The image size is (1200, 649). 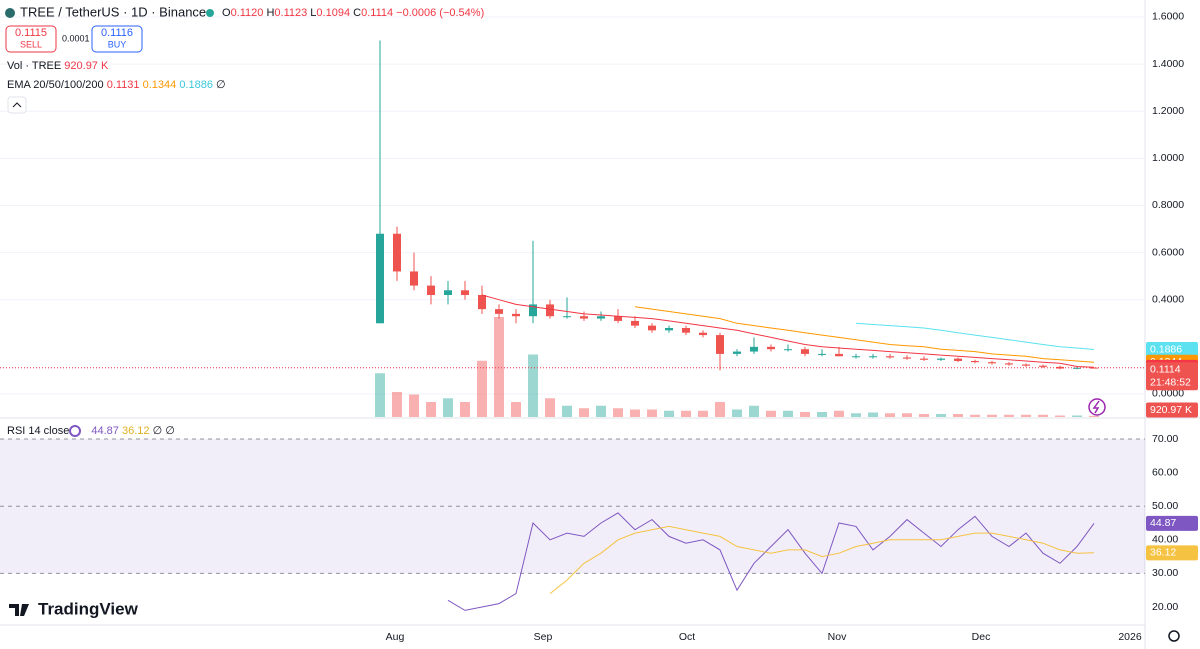 What do you see at coordinates (270, 13) in the screenshot?
I see `ohlc-key: H` at bounding box center [270, 13].